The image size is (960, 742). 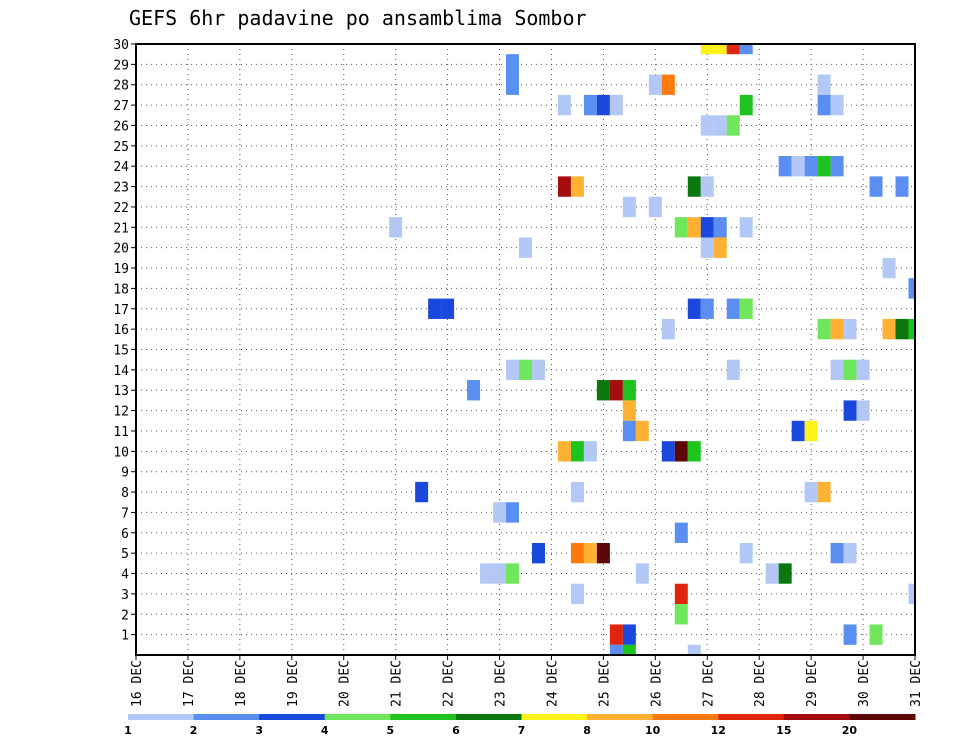 What do you see at coordinates (125, 636) in the screenshot?
I see `y-tick-label: 1` at bounding box center [125, 636].